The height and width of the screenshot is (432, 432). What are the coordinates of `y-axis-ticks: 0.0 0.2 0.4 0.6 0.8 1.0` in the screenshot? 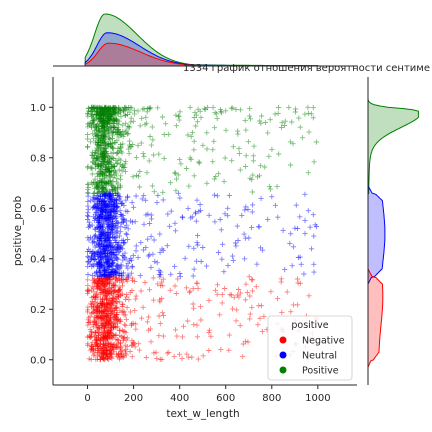 It's located at (41, 234).